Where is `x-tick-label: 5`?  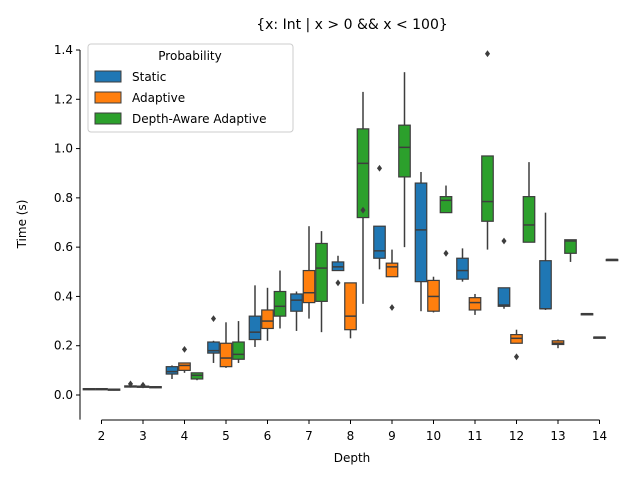 x-tick-label: 5 is located at coordinates (226, 436).